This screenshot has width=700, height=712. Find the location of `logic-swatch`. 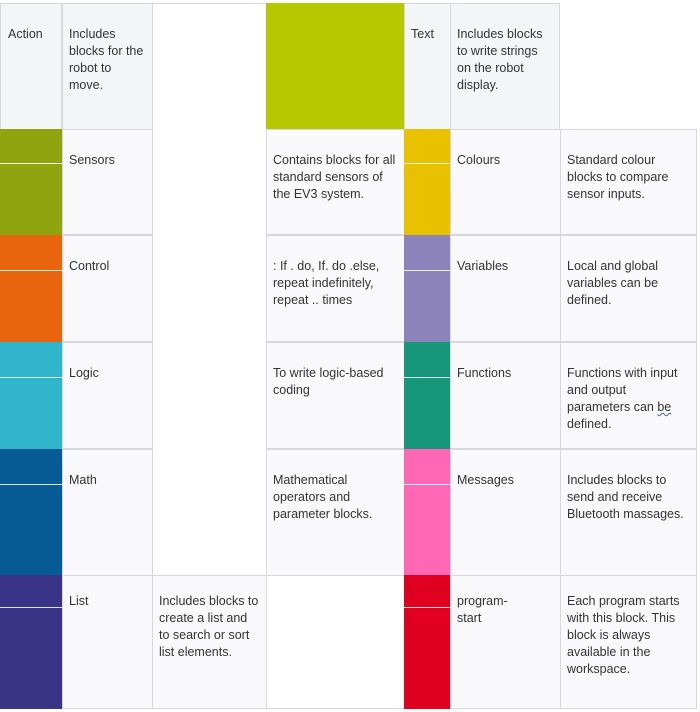

logic-swatch is located at coordinates (31, 395).